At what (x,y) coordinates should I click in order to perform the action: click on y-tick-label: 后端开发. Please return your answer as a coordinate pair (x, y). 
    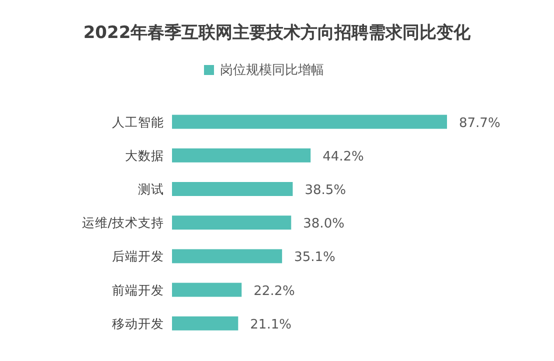
    Looking at the image, I should click on (138, 256).